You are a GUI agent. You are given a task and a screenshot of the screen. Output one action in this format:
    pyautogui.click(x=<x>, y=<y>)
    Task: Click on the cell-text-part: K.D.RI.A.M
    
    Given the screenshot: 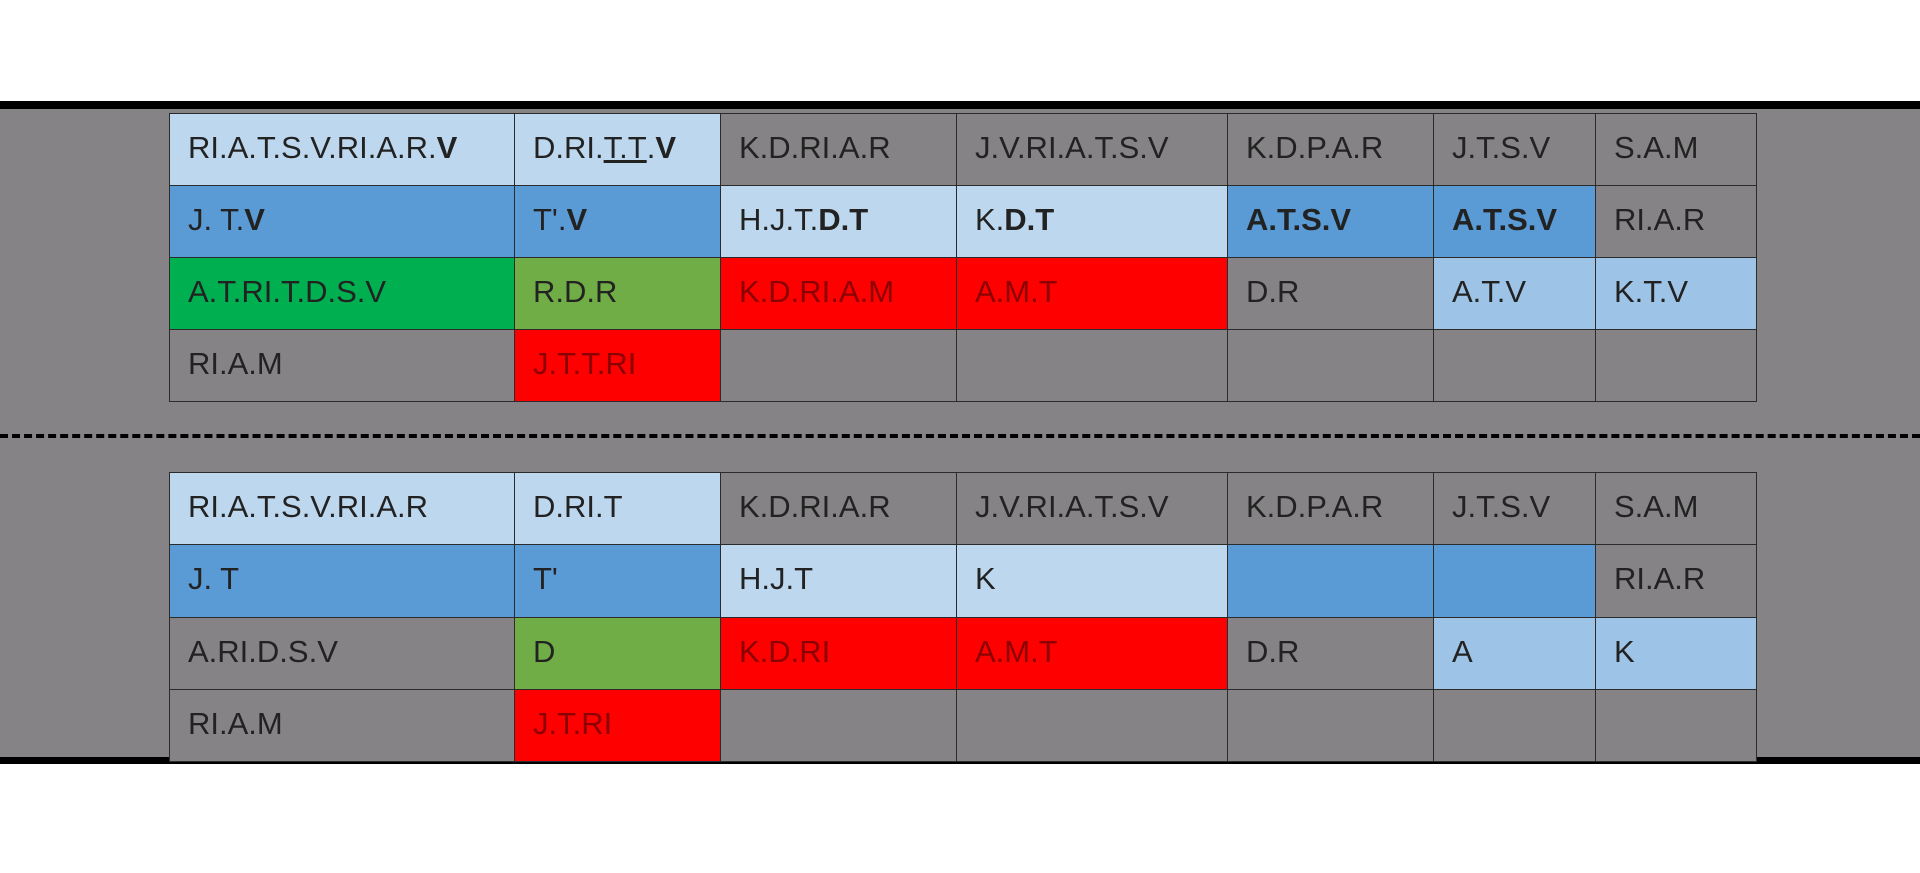 What is the action you would take?
    pyautogui.click(x=817, y=291)
    